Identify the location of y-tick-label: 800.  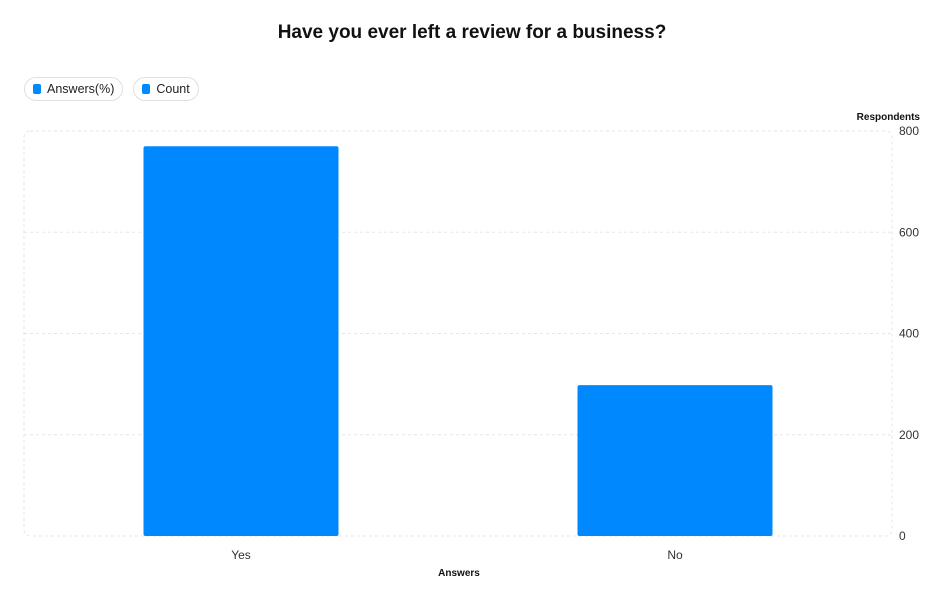
(909, 131).